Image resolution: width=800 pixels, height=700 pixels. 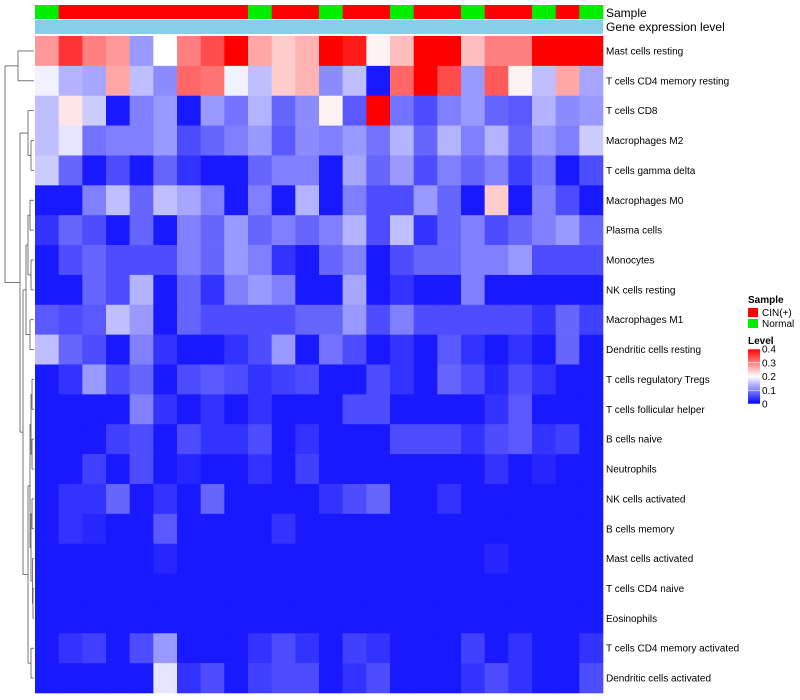 What do you see at coordinates (319, 27) in the screenshot?
I see `gene-expression-bar` at bounding box center [319, 27].